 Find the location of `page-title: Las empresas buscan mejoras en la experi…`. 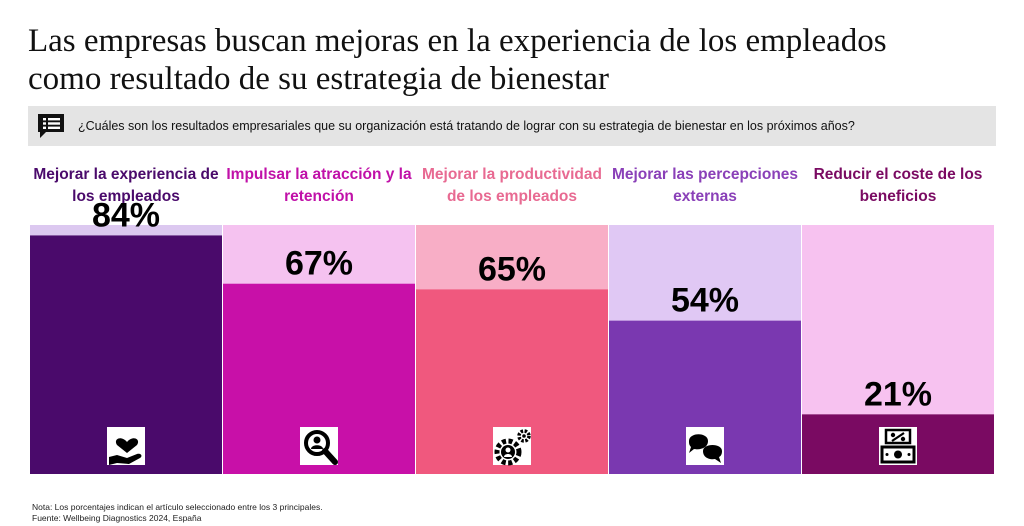

page-title: Las empresas buscan mejoras en la experi… is located at coordinates (518, 60).